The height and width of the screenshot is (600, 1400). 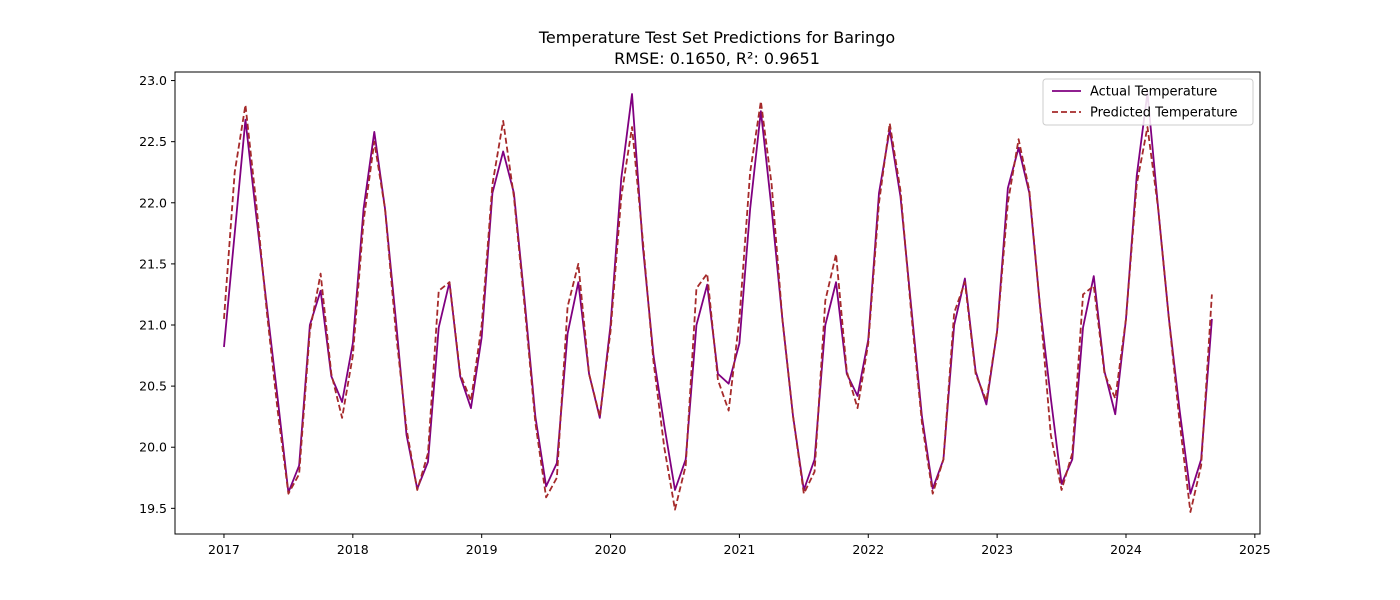 What do you see at coordinates (1164, 113) in the screenshot?
I see `legend-label-predicted: Predicted Temperature` at bounding box center [1164, 113].